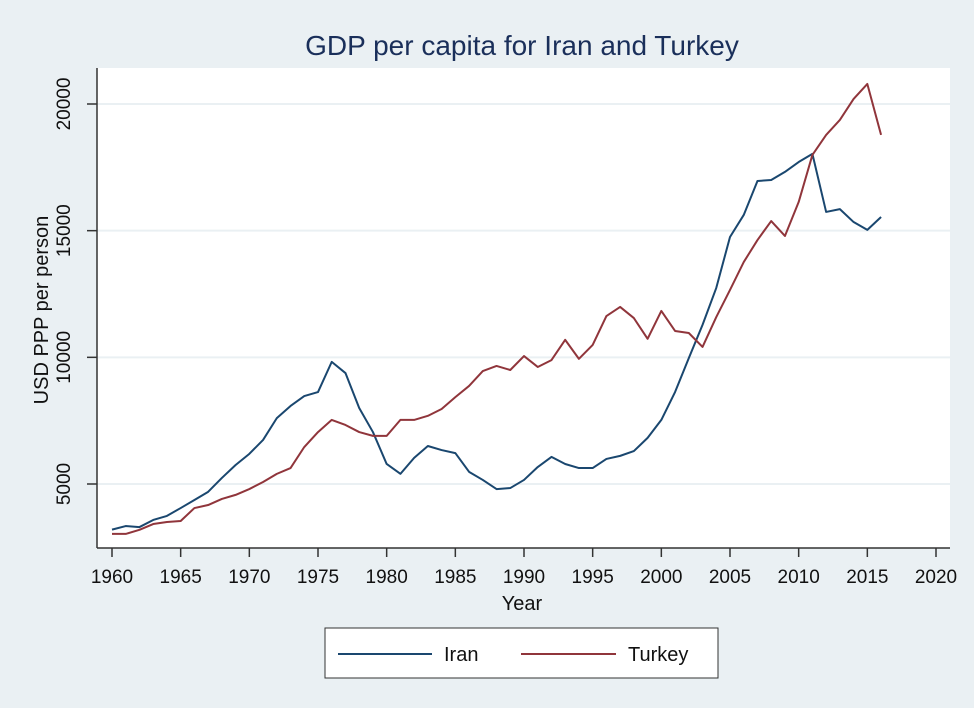 The width and height of the screenshot is (974, 708). Describe the element at coordinates (42, 310) in the screenshot. I see `y-axis-label: USD PPP per person` at that location.